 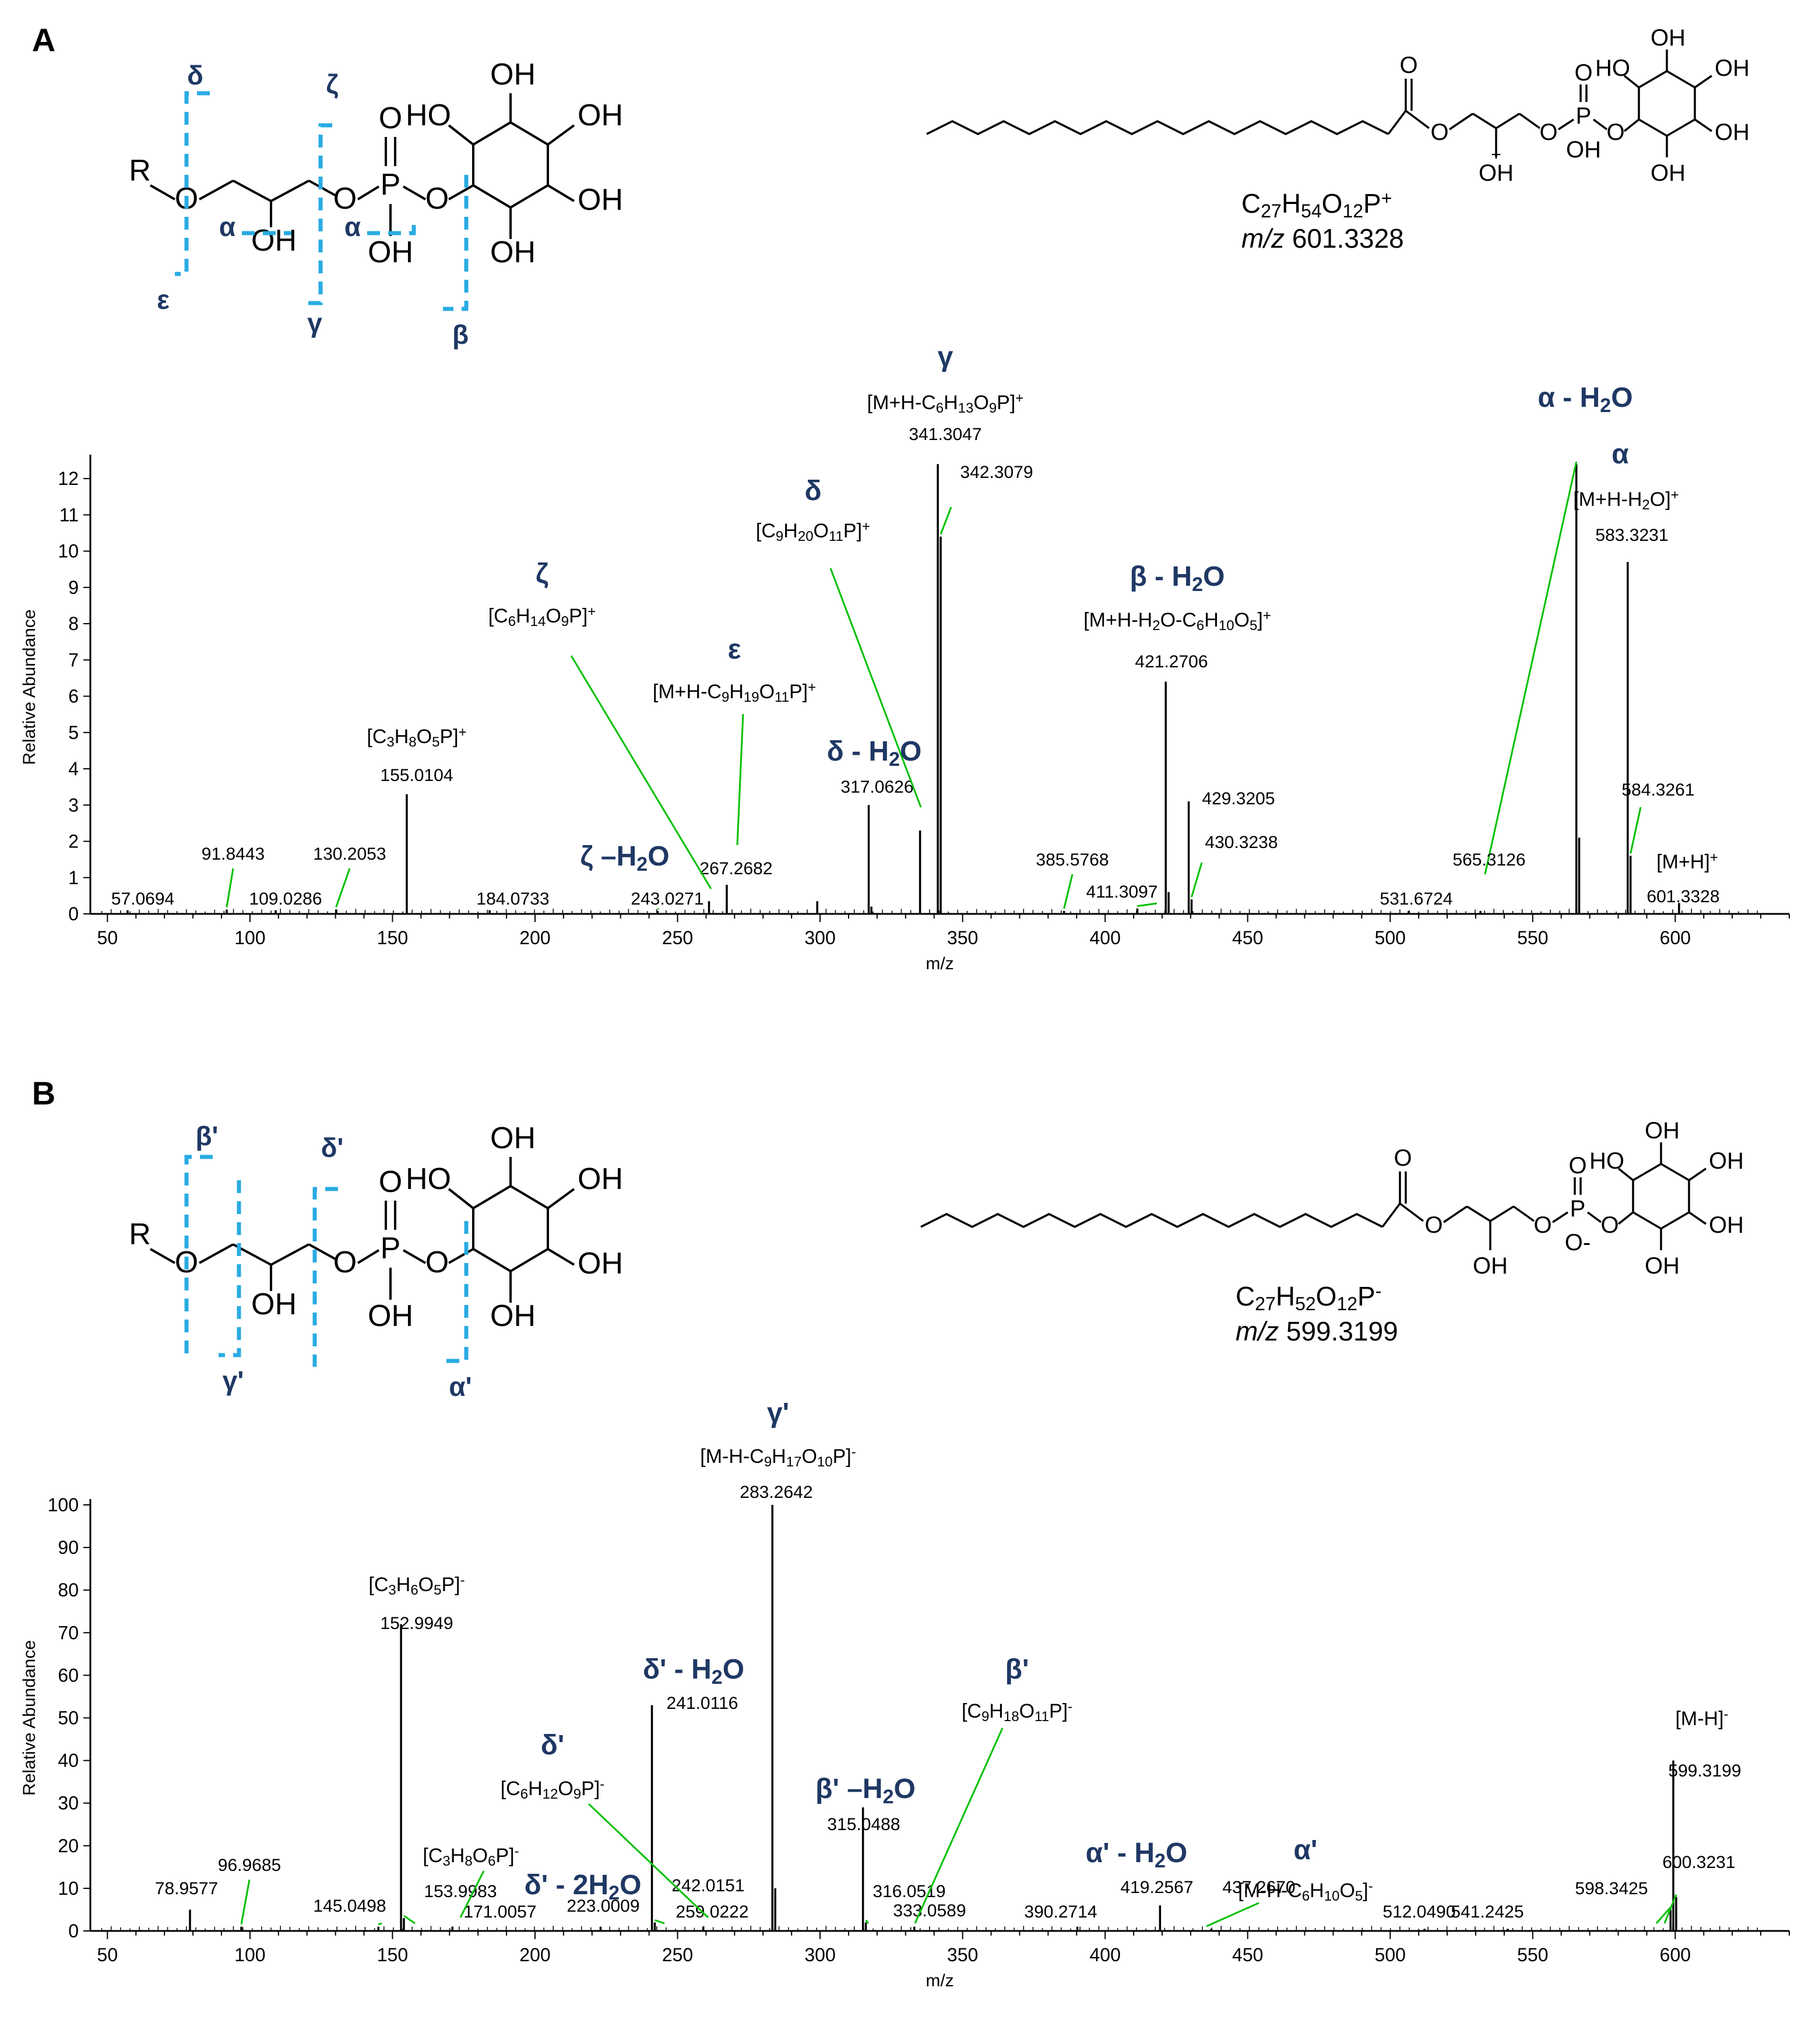 I want to click on formula-part: 9, so click(x=985, y=1717).